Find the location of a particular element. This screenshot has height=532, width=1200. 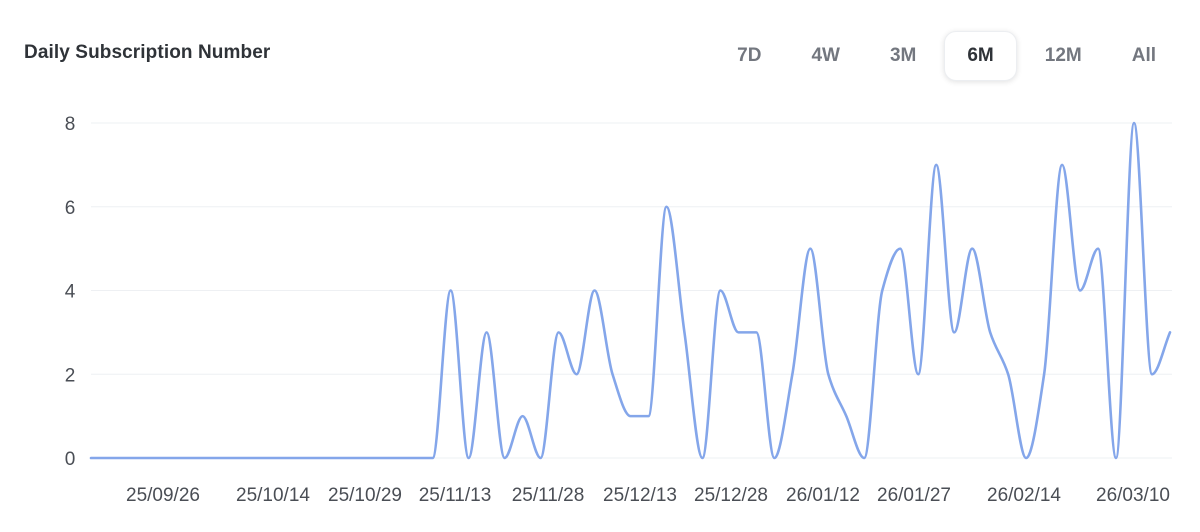

y-tick-label: 2 is located at coordinates (70, 375).